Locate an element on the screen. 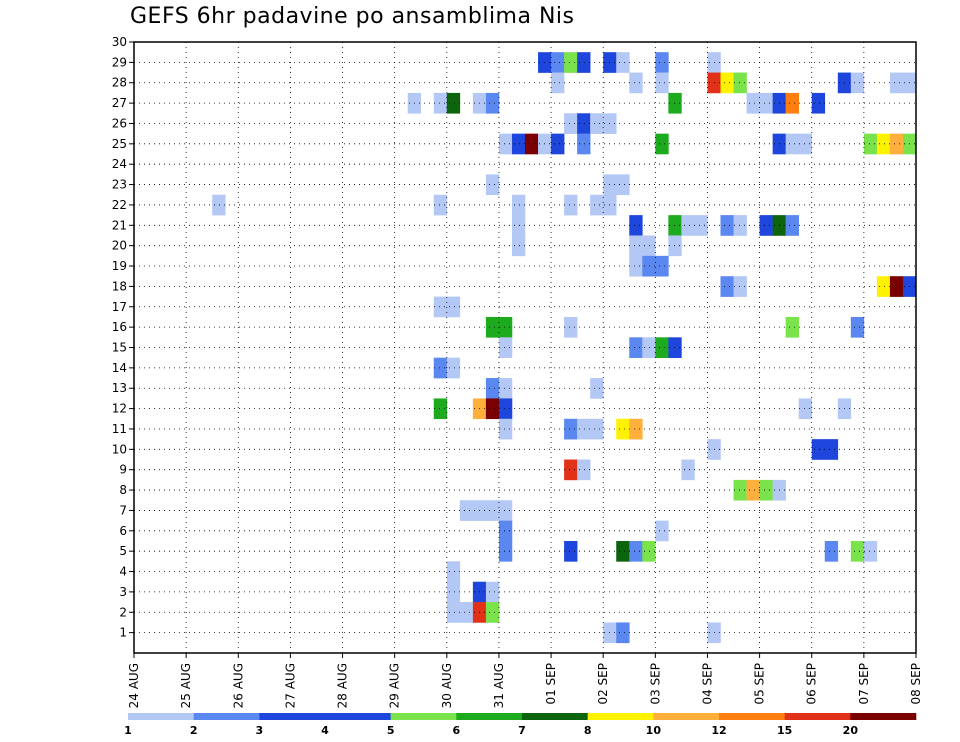  y-tick-label: 22 is located at coordinates (119, 205).